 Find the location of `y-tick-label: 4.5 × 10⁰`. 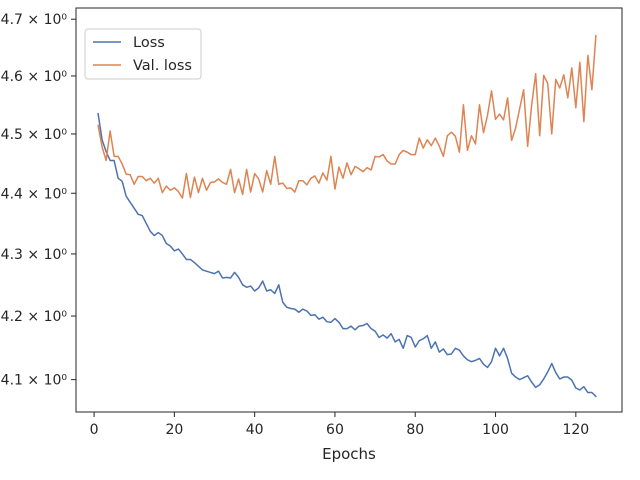

y-tick-label: 4.5 × 10⁰ is located at coordinates (34, 135).